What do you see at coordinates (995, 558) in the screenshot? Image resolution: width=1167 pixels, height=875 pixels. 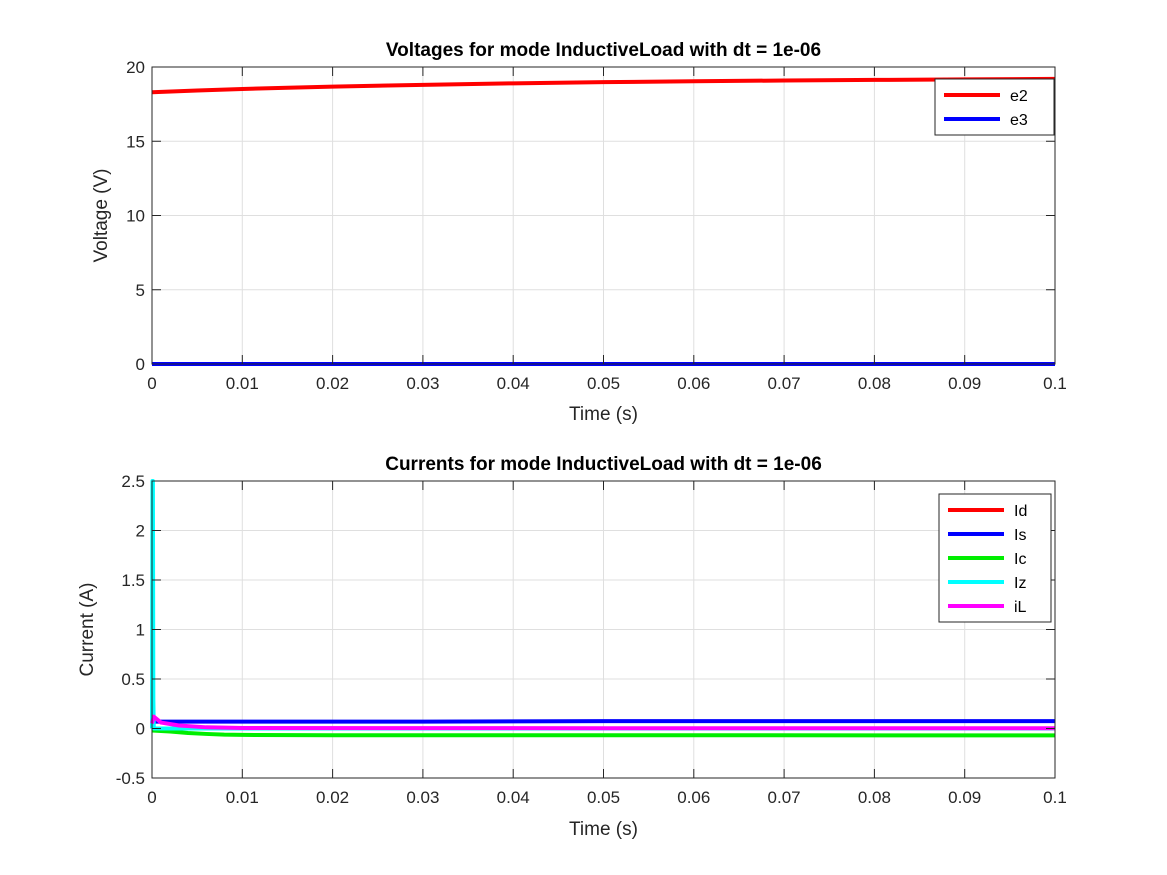 I see `legend: Id Is Ic Iz iL` at bounding box center [995, 558].